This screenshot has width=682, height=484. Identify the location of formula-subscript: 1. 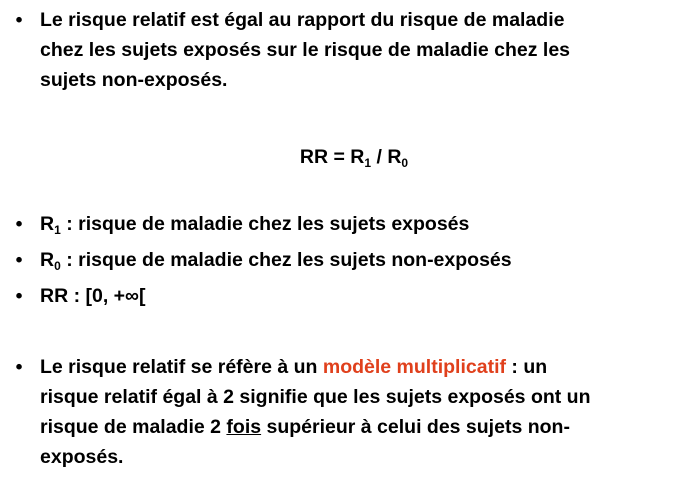
(368, 163).